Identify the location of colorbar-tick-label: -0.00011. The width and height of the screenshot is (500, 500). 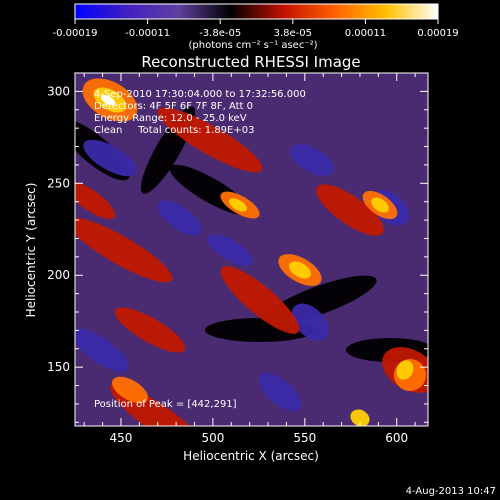
(147, 33).